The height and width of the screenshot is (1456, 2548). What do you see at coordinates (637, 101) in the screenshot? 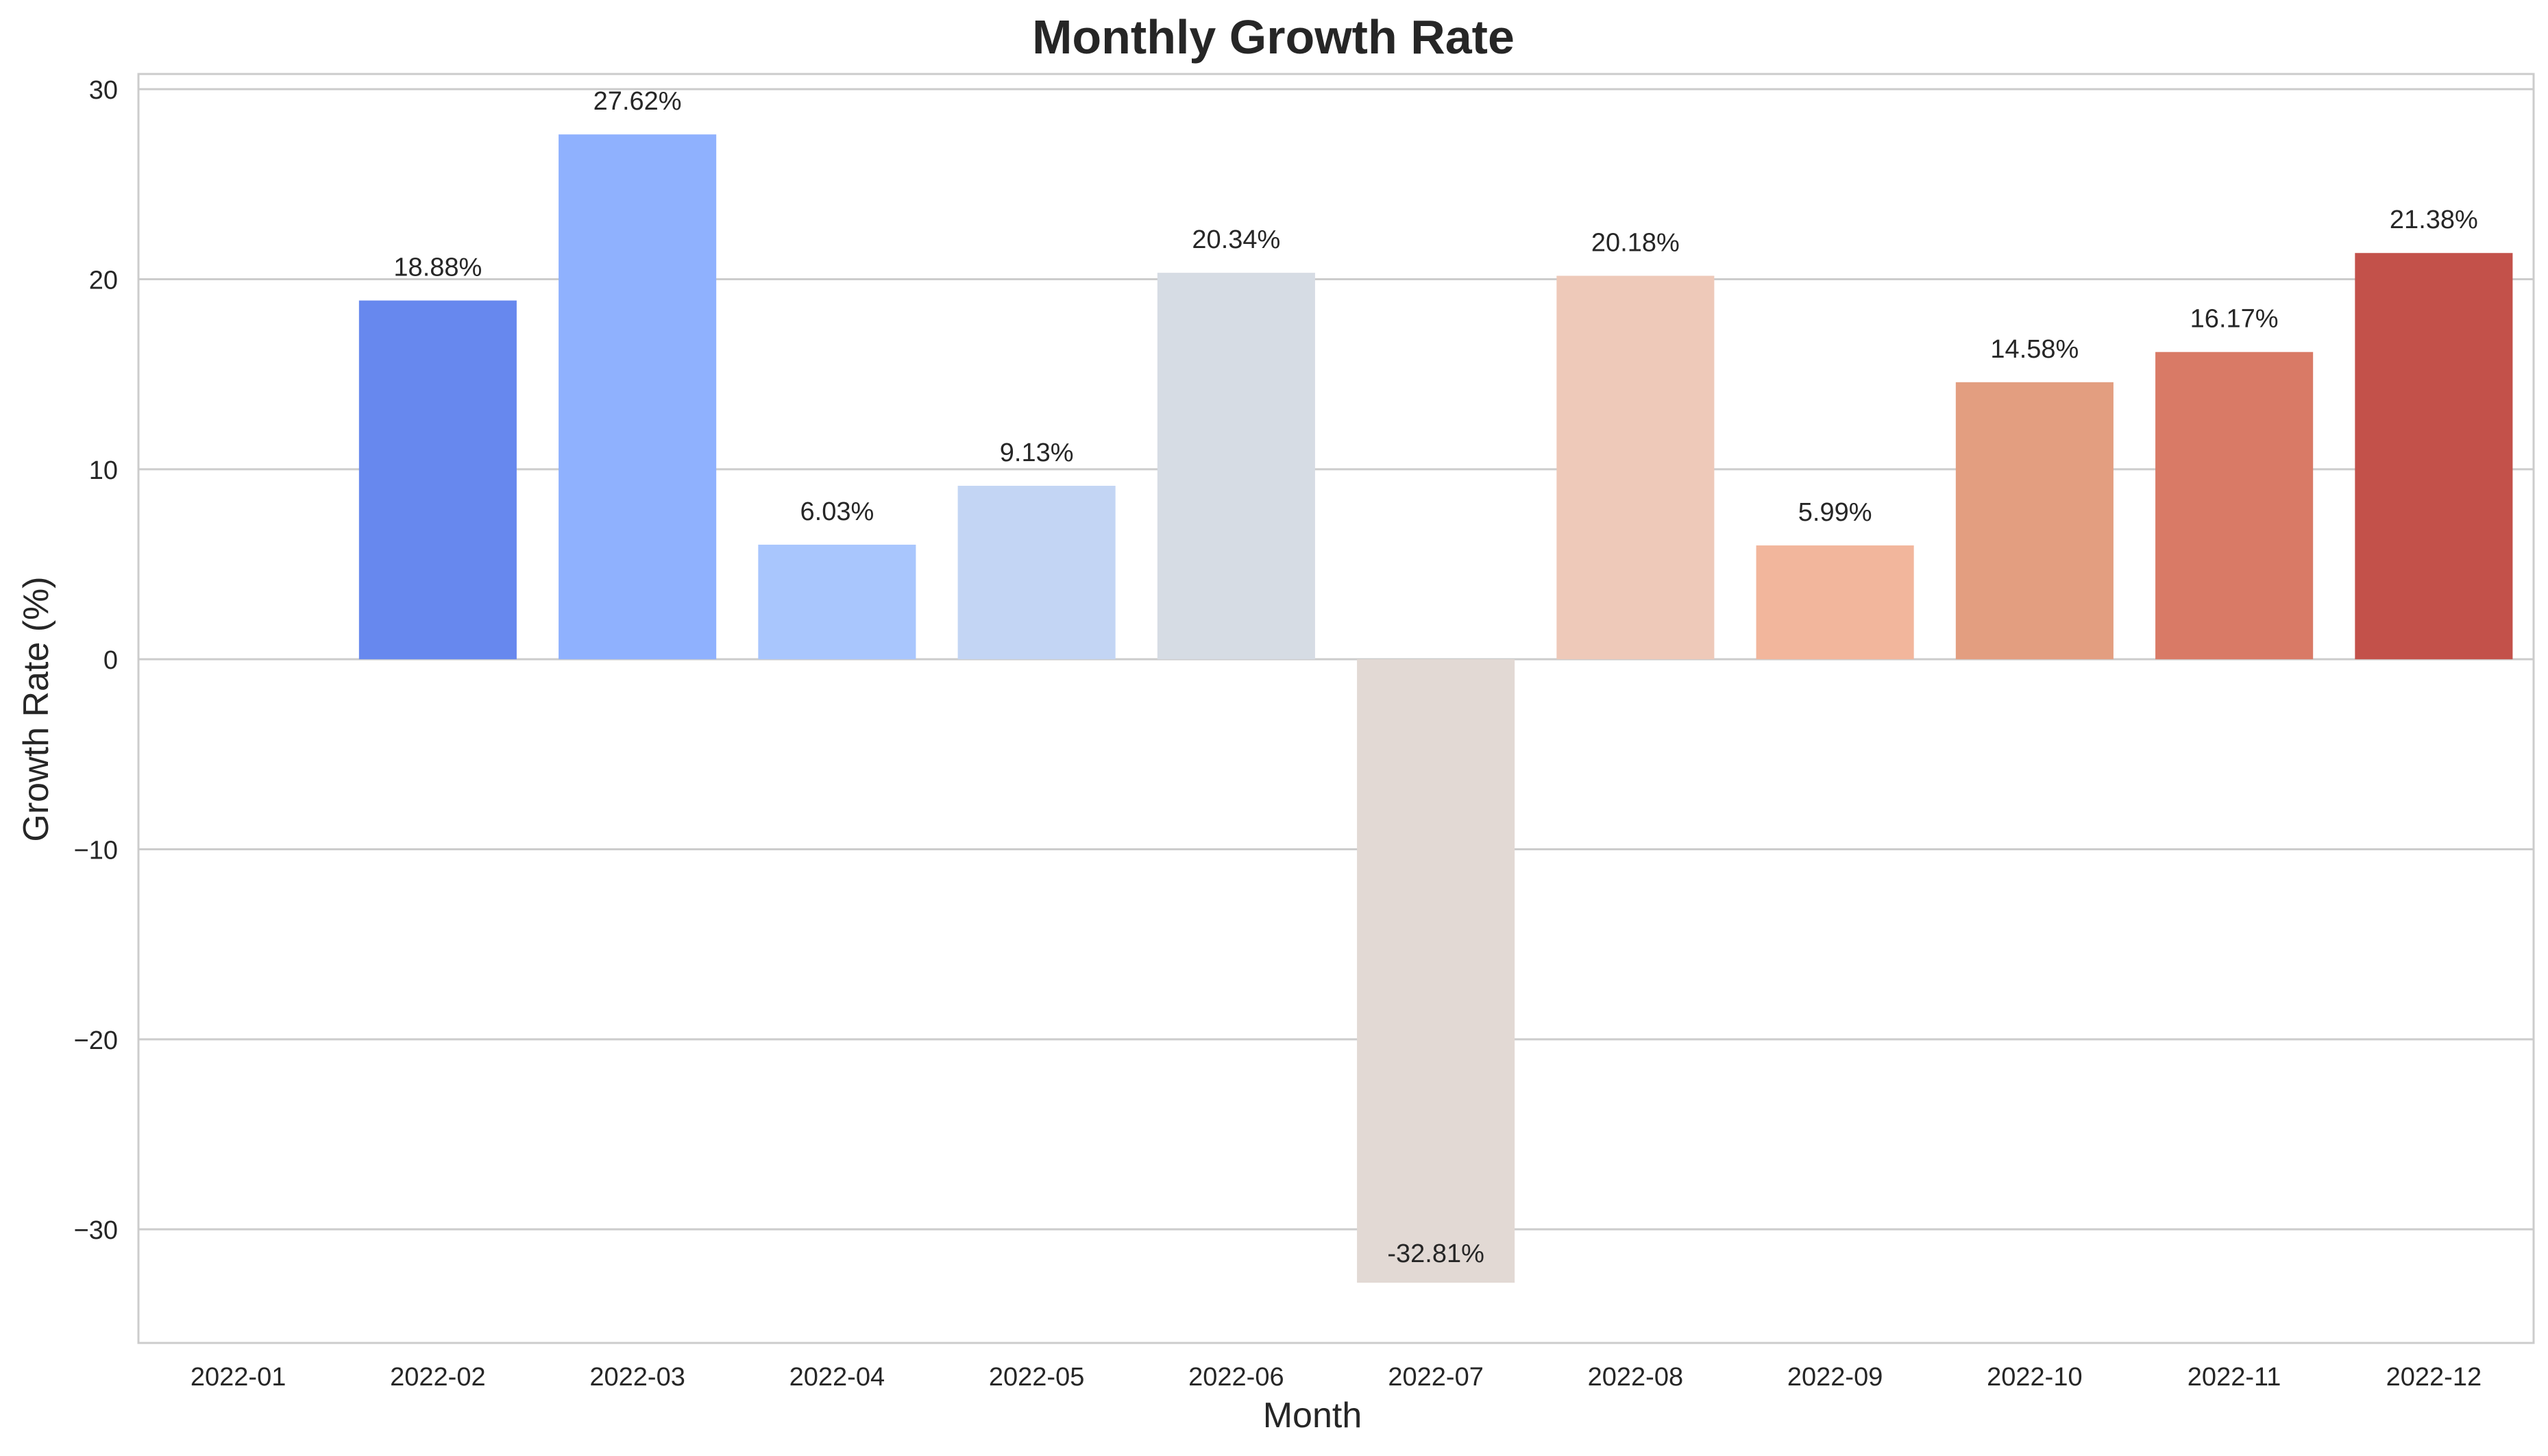
I see `data-label-2022-03: 27.62%` at bounding box center [637, 101].